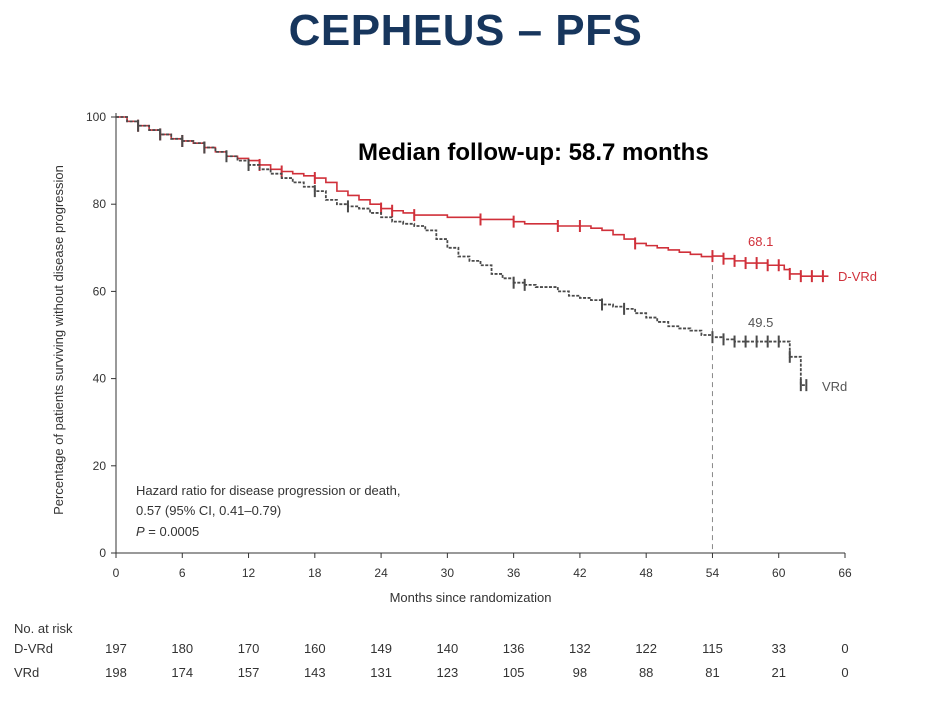  Describe the element at coordinates (778, 672) in the screenshot. I see `risk-value-vrd: 21` at that location.